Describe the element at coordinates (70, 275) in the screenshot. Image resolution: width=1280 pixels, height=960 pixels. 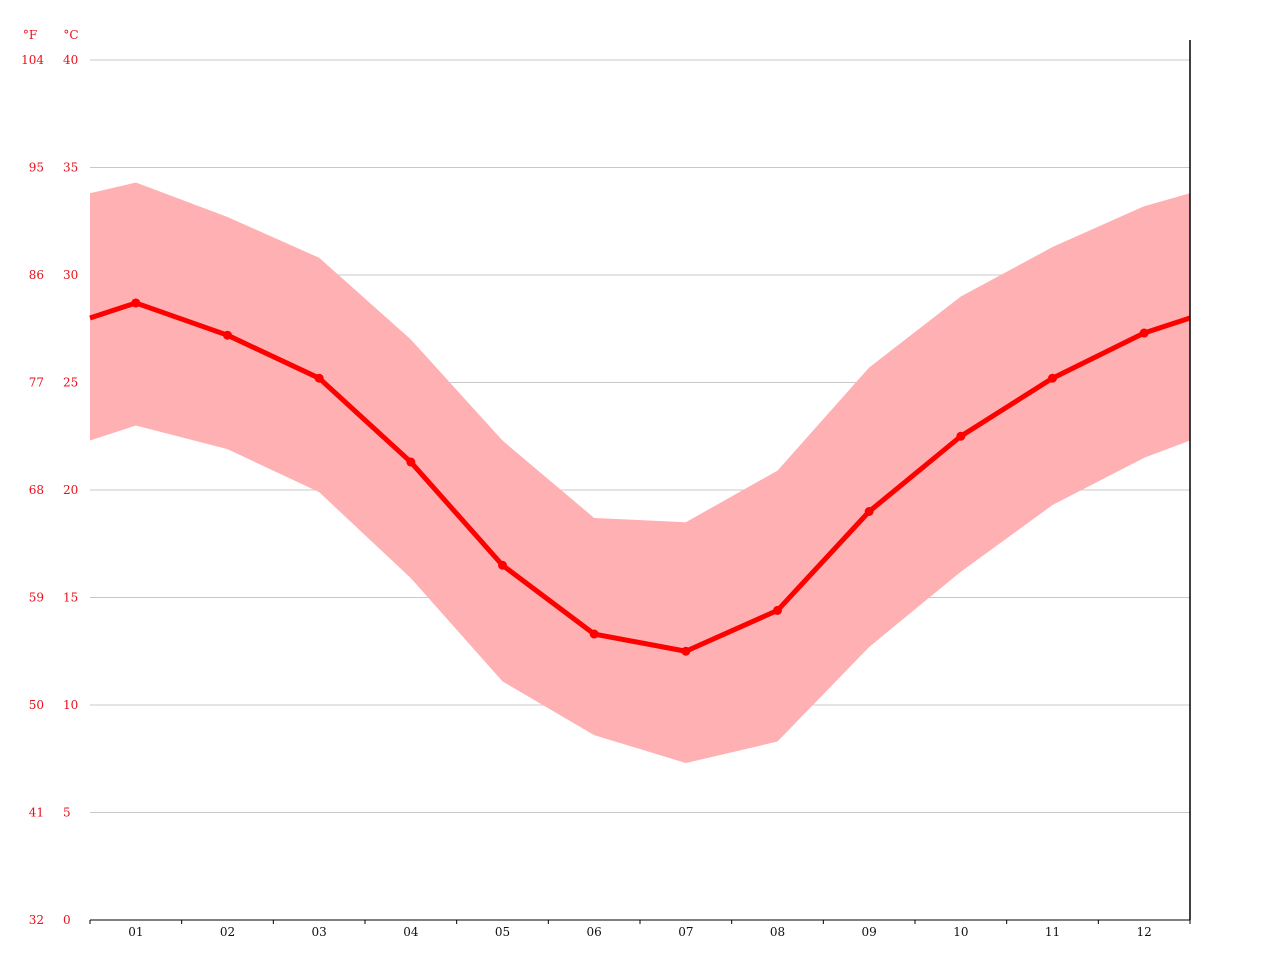
I see `y-tick-celsius: 30` at that location.